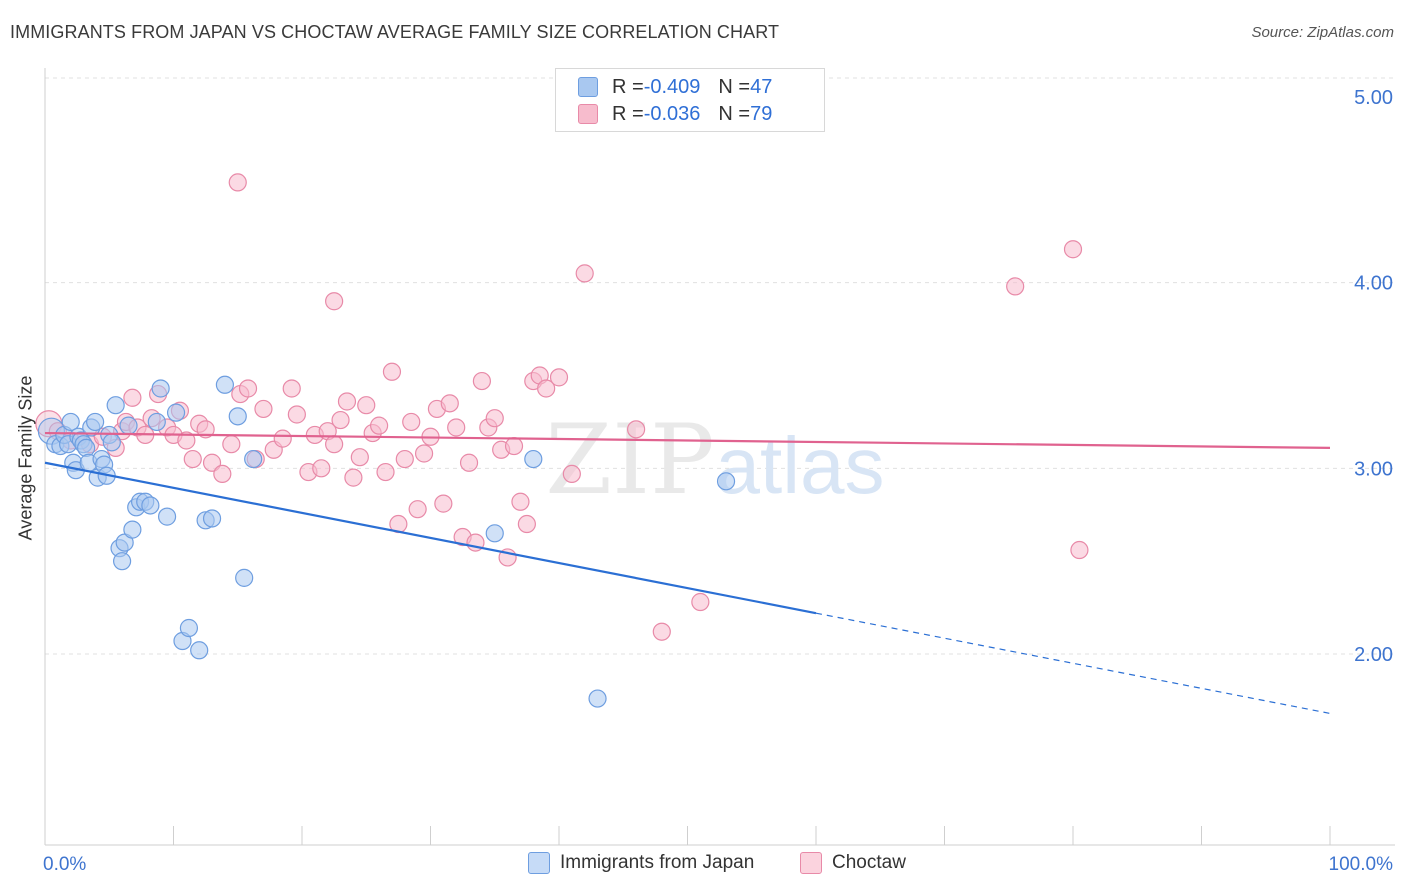 The width and height of the screenshot is (1406, 892). What do you see at coordinates (1322, 32) in the screenshot?
I see `source-label: Source: ZipAtlas.com` at bounding box center [1322, 32].